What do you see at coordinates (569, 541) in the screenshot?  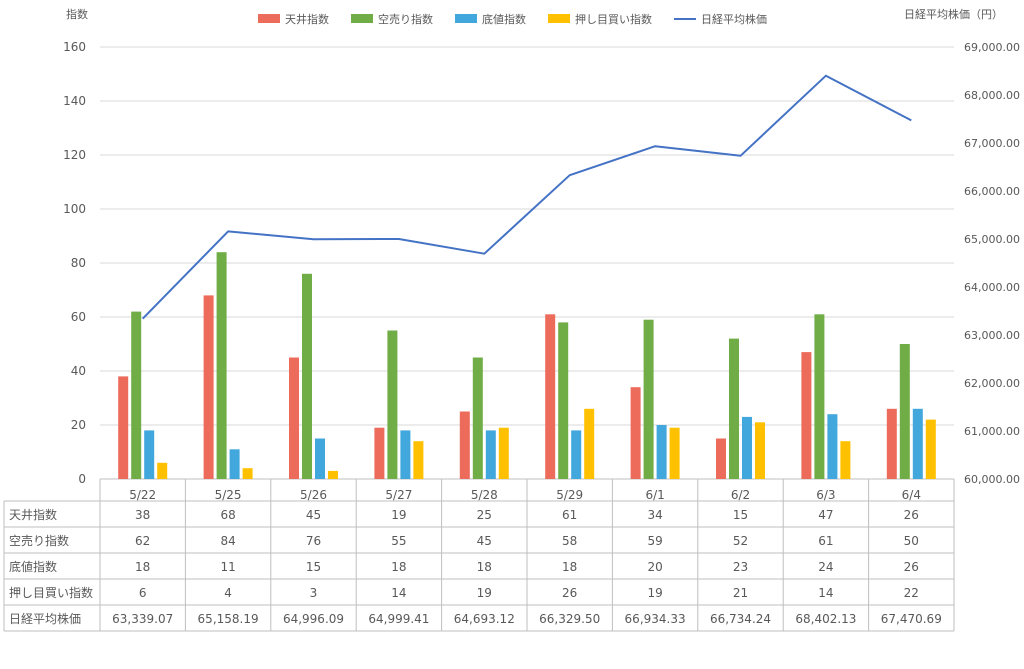 I see `table-cell: 58` at bounding box center [569, 541].